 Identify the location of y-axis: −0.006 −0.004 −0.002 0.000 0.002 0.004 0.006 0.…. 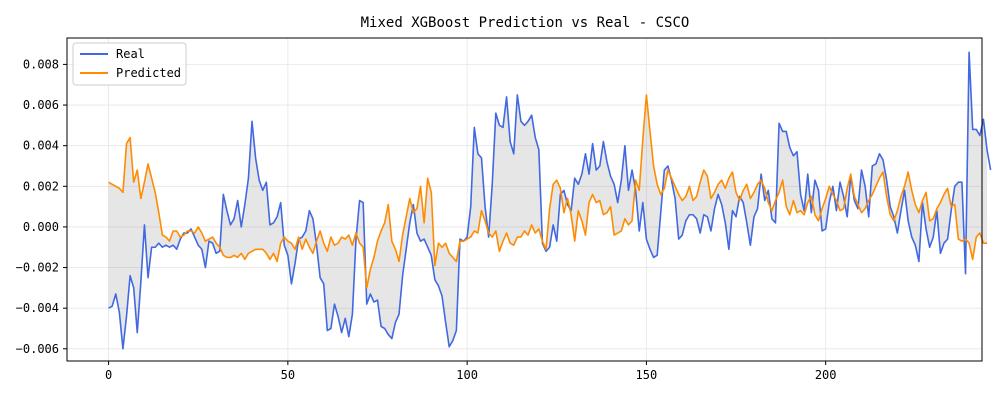
(41, 206).